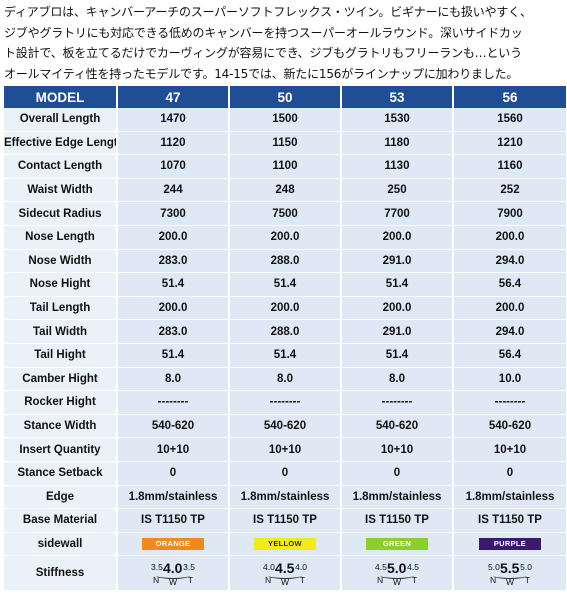 The width and height of the screenshot is (567, 600). I want to click on spec-value: 1530, so click(398, 120).